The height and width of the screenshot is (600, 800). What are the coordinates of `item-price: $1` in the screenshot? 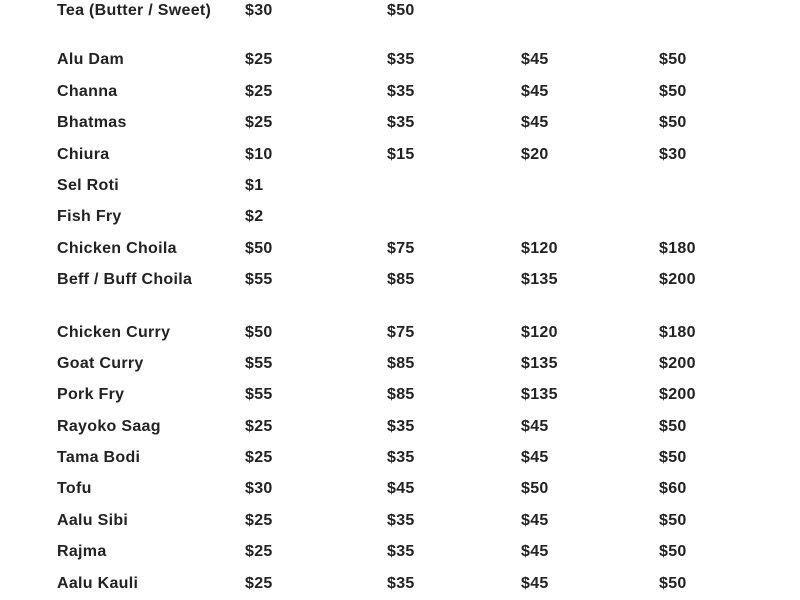 It's located at (254, 185).